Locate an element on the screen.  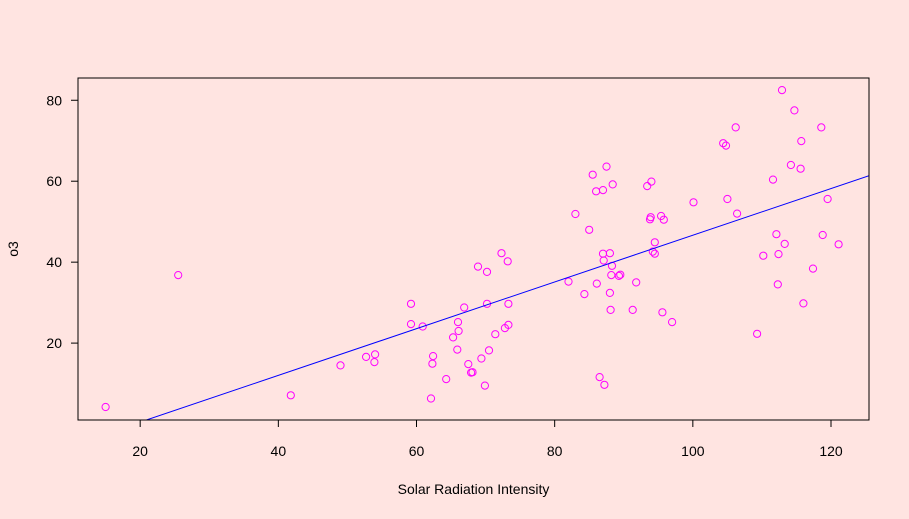
x-axis-title: Solar Radiation Intensity is located at coordinates (474, 489).